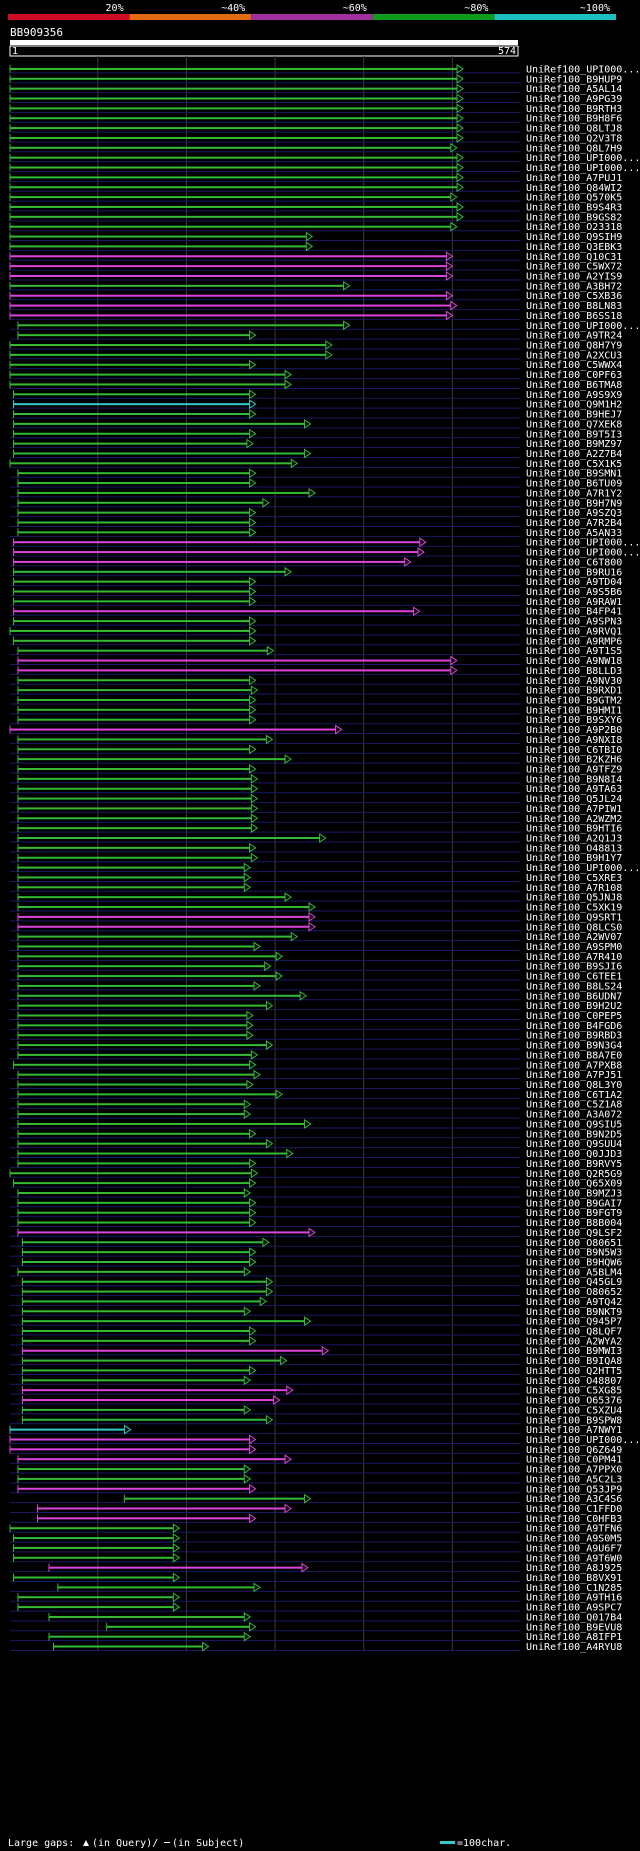 The height and width of the screenshot is (1851, 640). Describe the element at coordinates (574, 1046) in the screenshot. I see `hit-label: UniRef100_B9N3G4` at that location.